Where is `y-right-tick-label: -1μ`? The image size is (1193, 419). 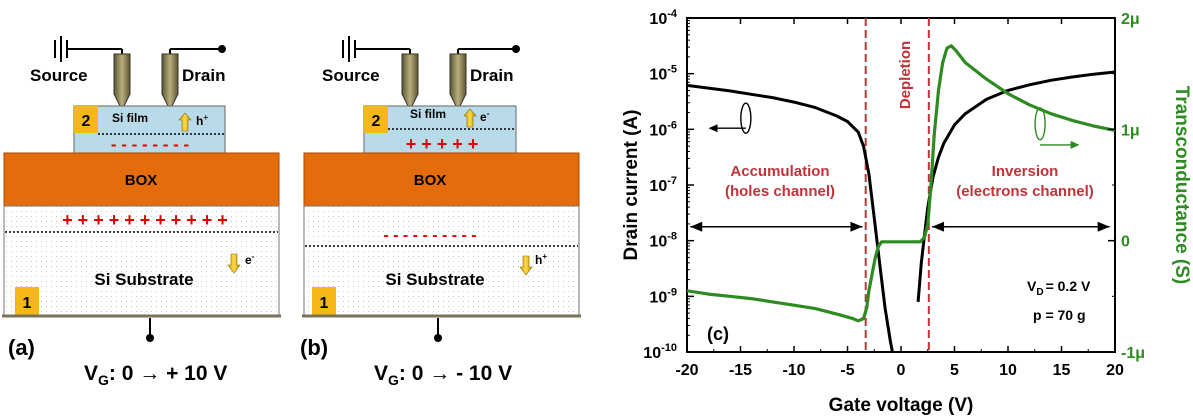 y-right-tick-label: -1μ is located at coordinates (1133, 353).